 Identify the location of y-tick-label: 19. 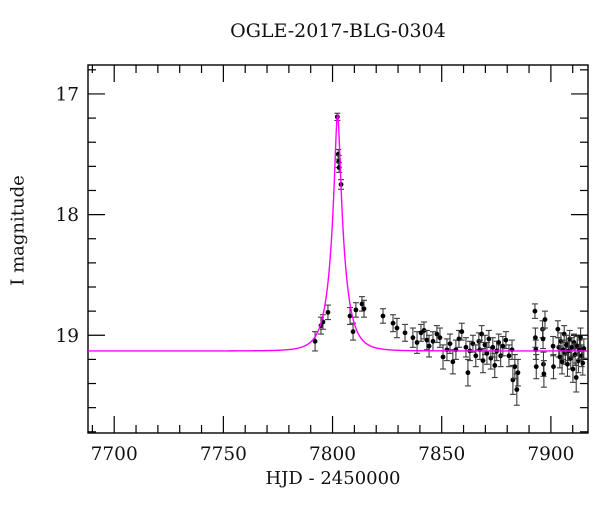
(67, 336).